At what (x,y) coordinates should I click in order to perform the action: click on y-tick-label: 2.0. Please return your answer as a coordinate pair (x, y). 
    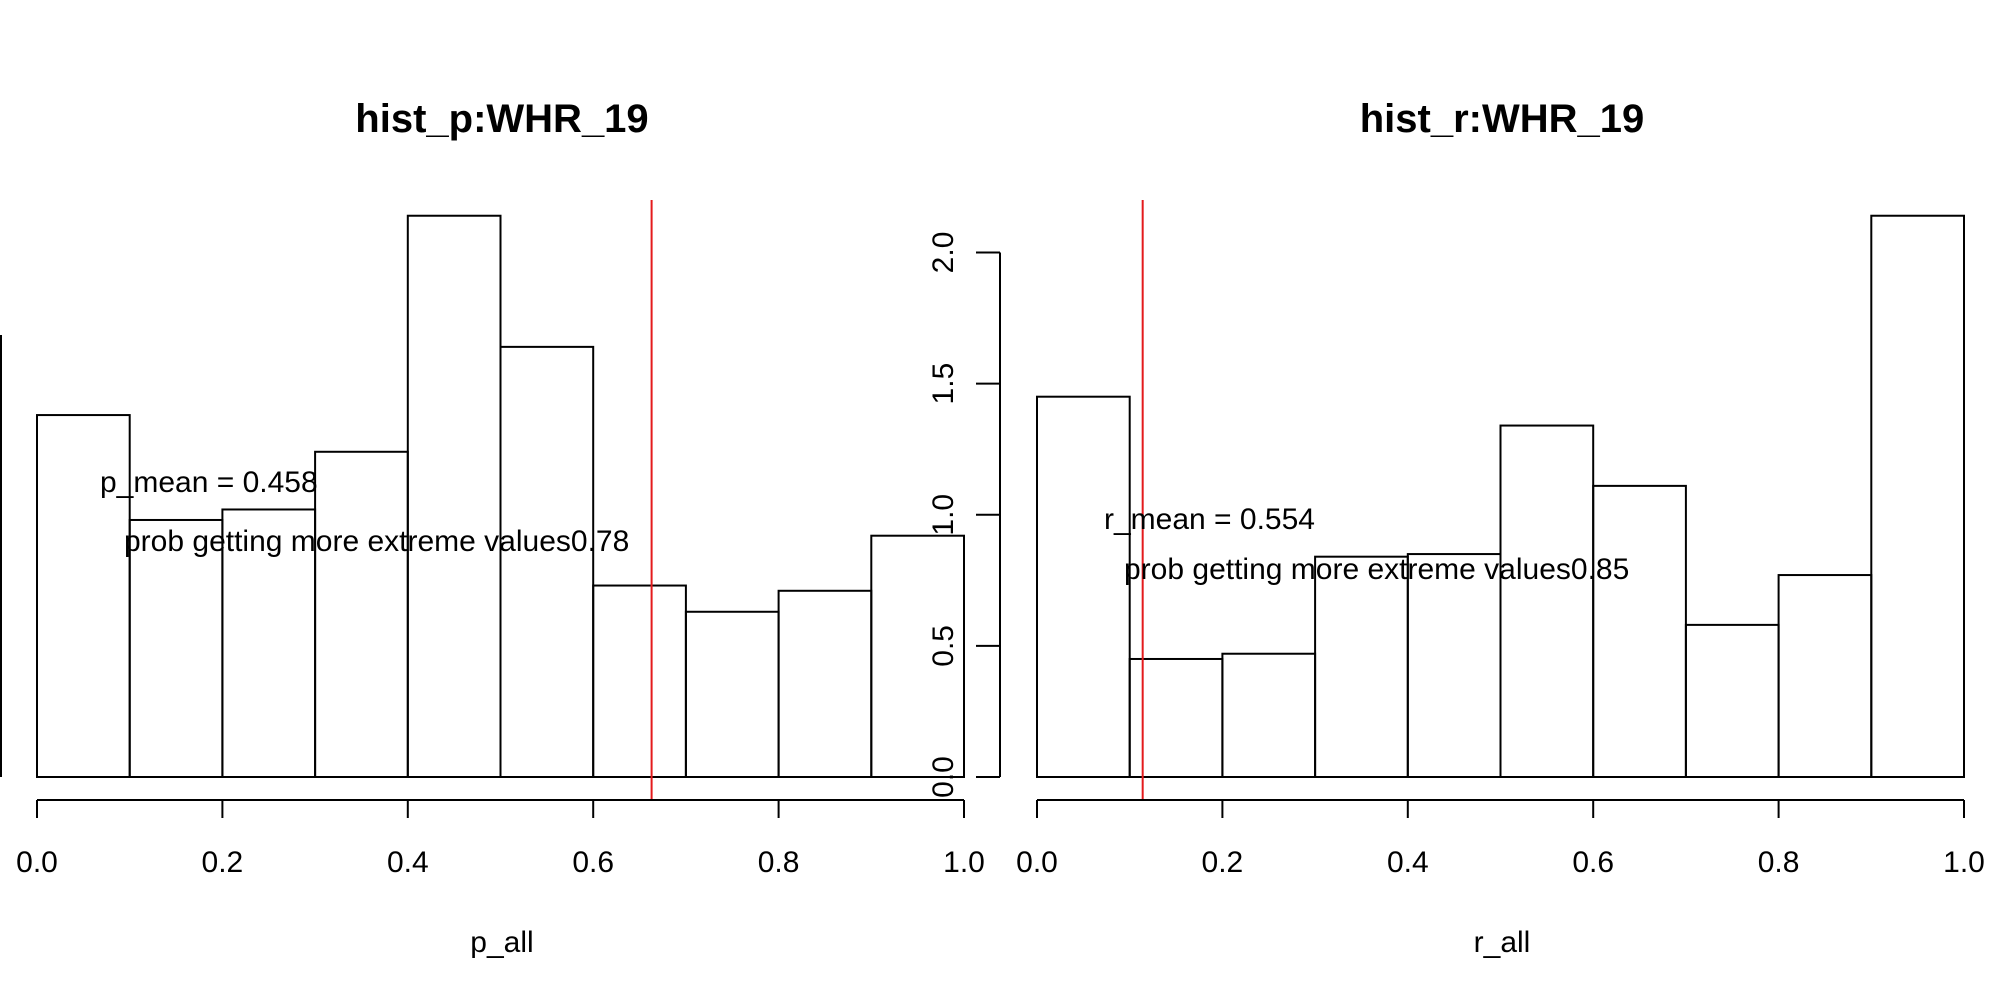
    Looking at the image, I should click on (943, 253).